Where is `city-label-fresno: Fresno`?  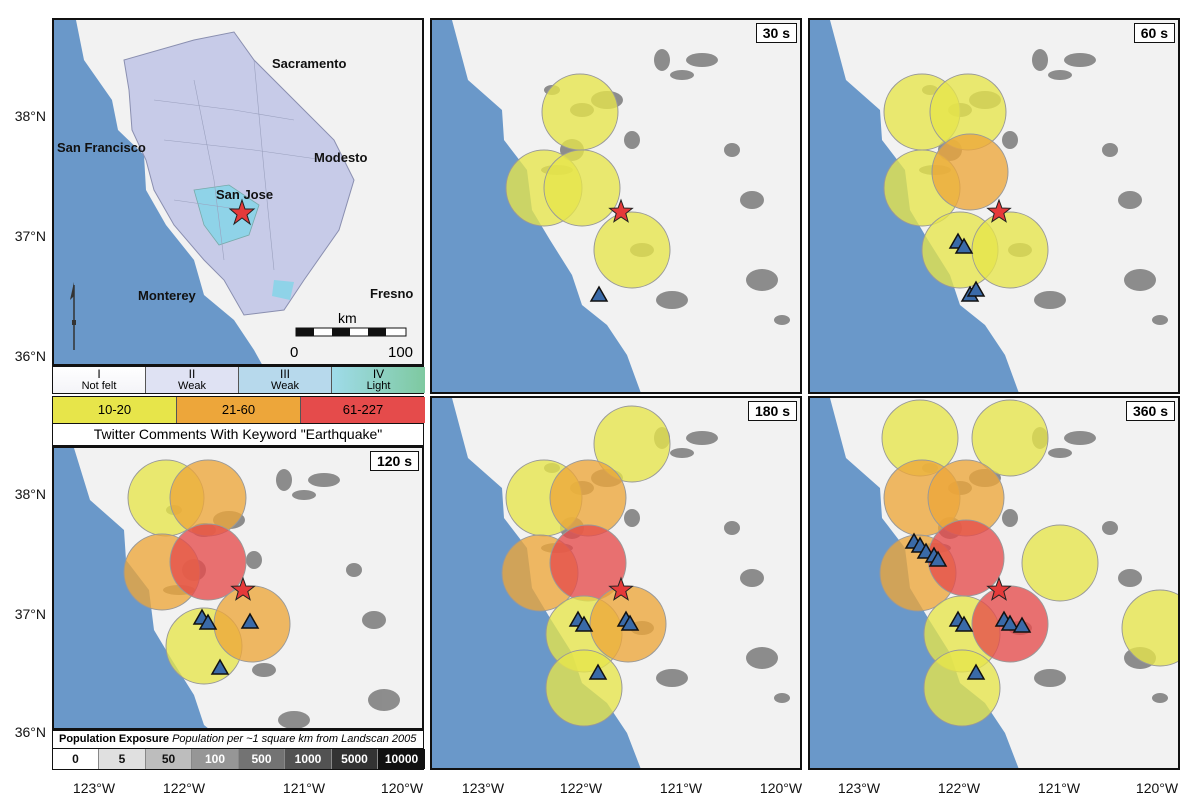 city-label-fresno: Fresno is located at coordinates (392, 293).